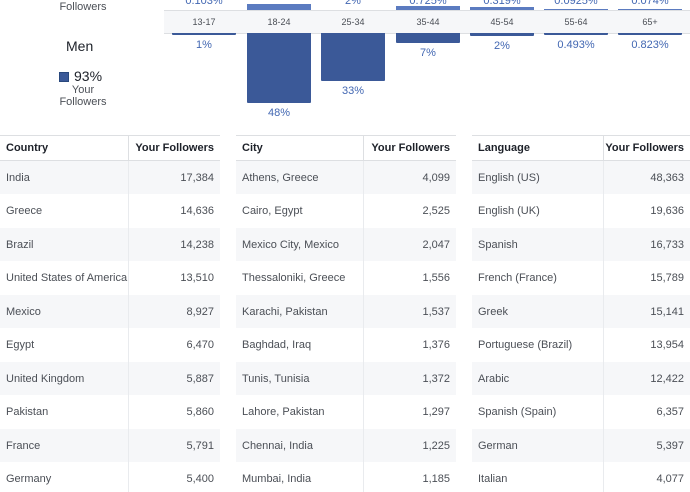  I want to click on language-name: Spanish, so click(498, 244).